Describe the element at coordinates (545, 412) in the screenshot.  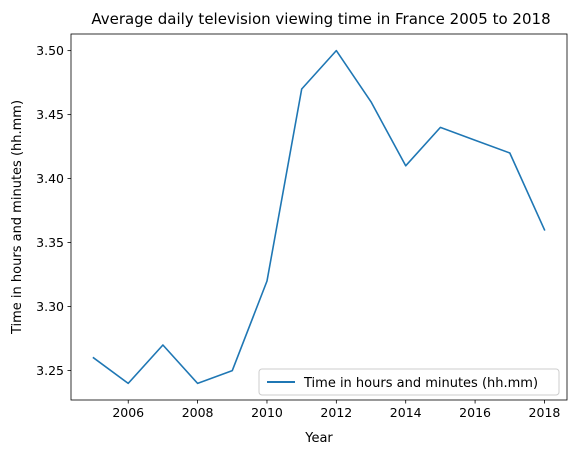
I see `x-tick-label: 2018` at that location.